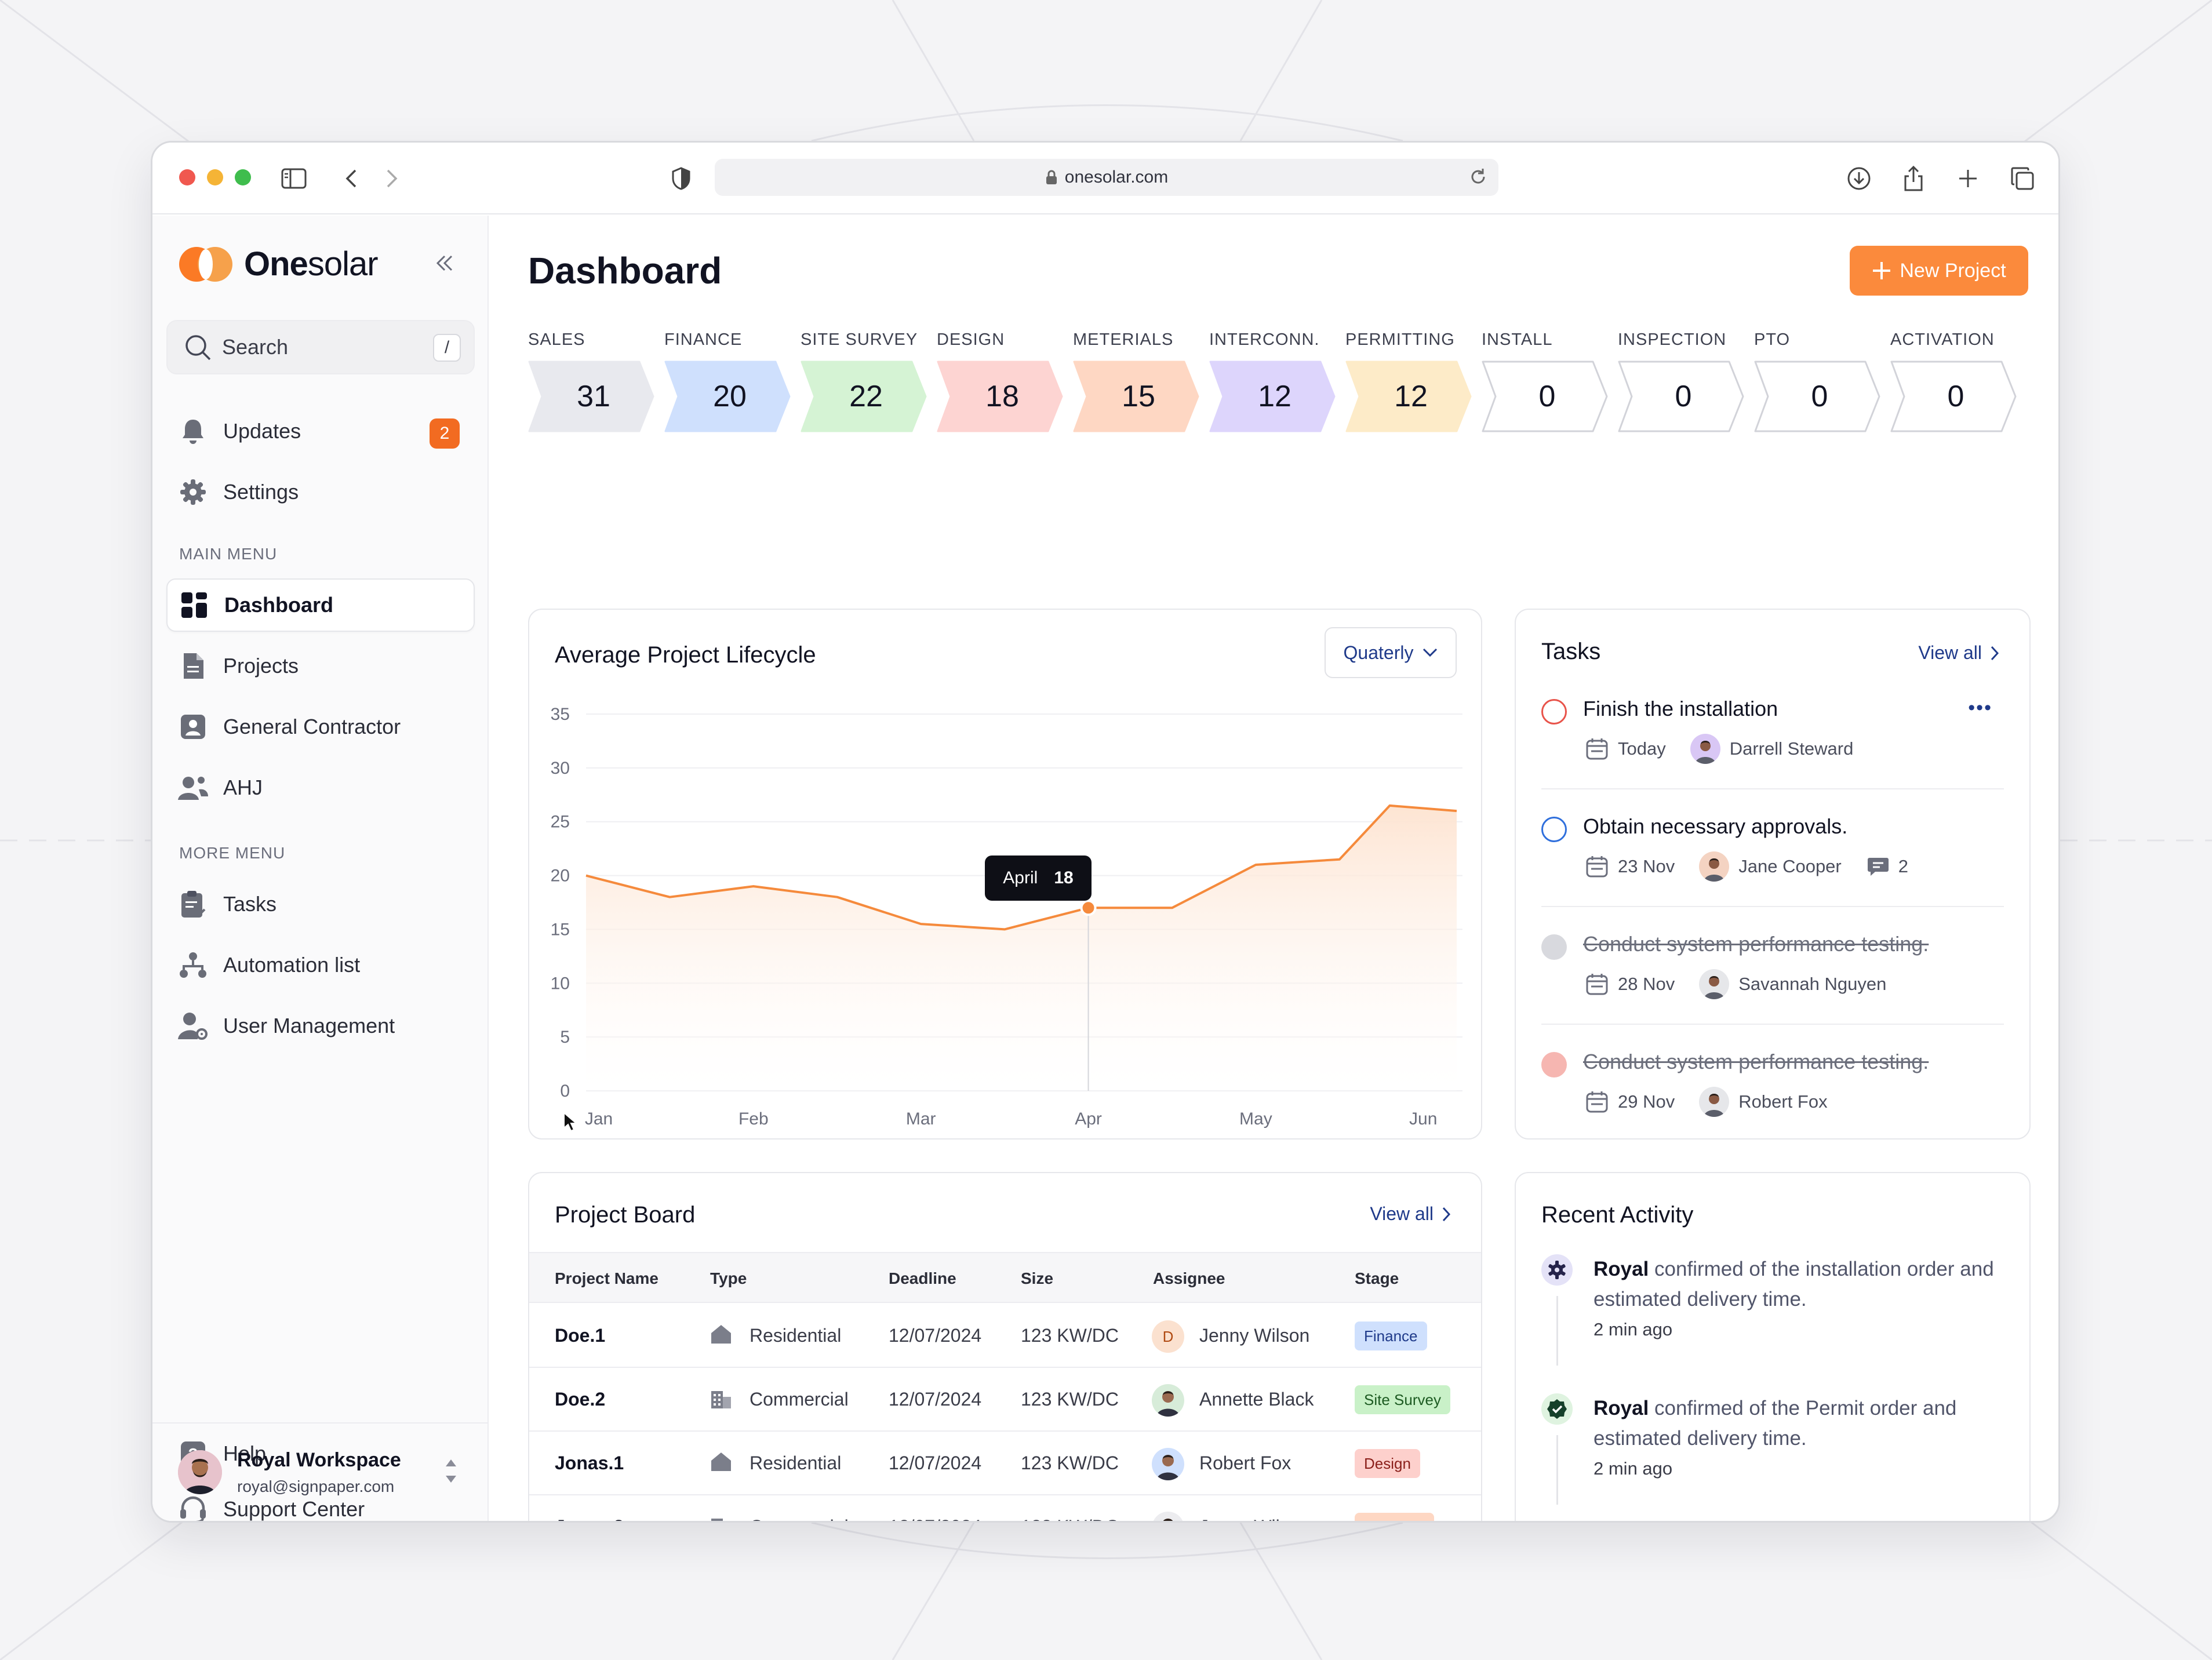 This screenshot has width=2212, height=1660. Describe the element at coordinates (2022, 179) in the screenshot. I see `tabs-overview-icon` at that location.